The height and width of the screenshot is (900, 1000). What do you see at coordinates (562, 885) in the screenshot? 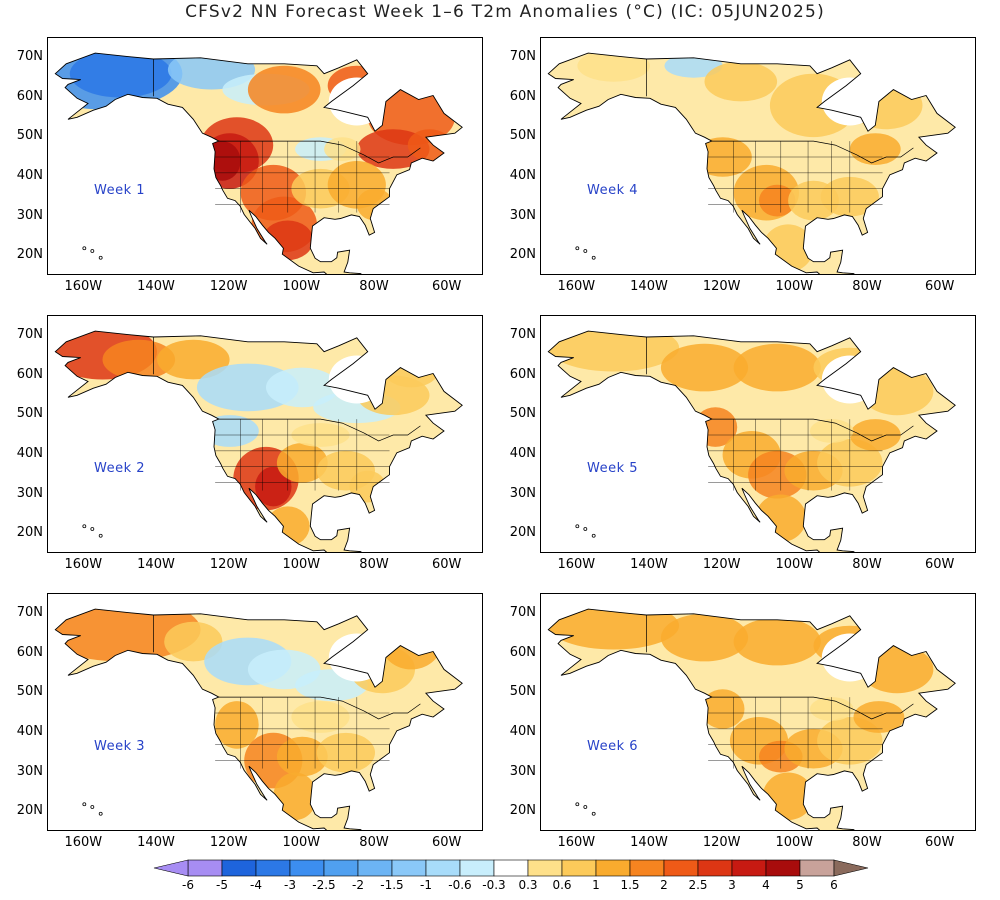
I see `color-scale-tick-label: 0.6` at bounding box center [562, 885].